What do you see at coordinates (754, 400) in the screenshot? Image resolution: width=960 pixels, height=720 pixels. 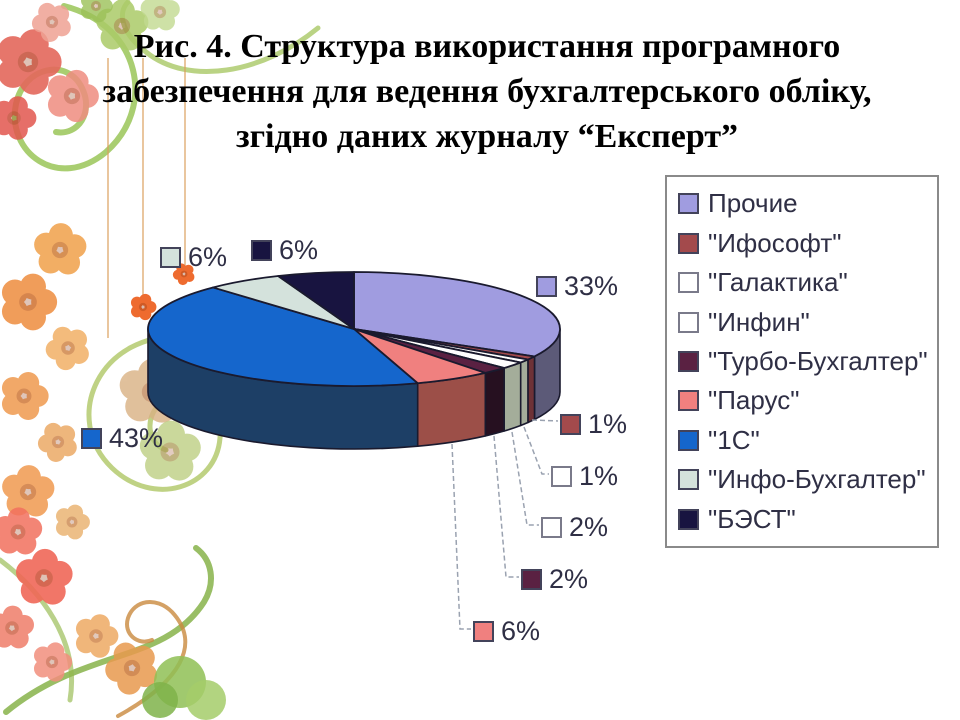 I see `legend-label: "Парус"` at bounding box center [754, 400].